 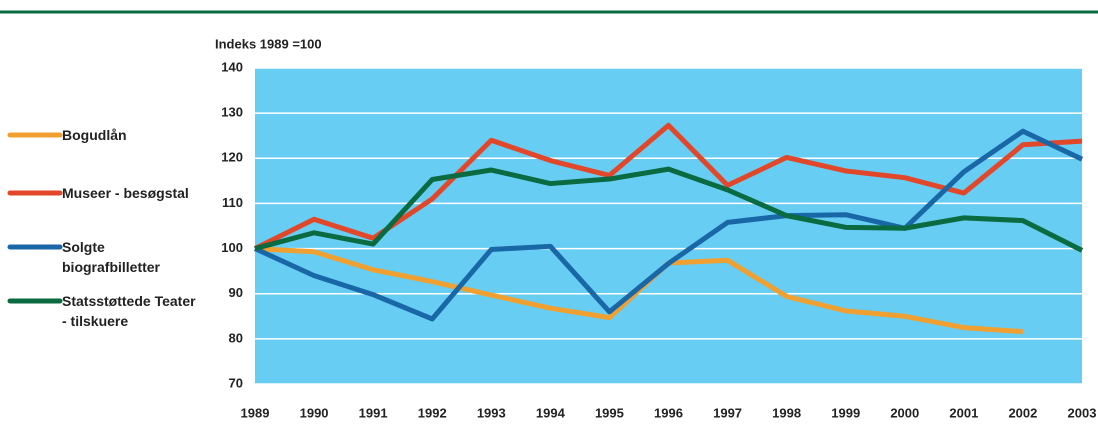 I want to click on y-tick-label: 70, so click(x=236, y=382).